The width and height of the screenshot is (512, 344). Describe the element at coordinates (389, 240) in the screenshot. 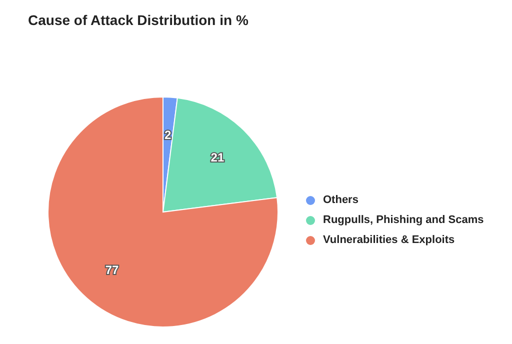

I see `legend-label: Vulnerabilities & Exploits` at that location.